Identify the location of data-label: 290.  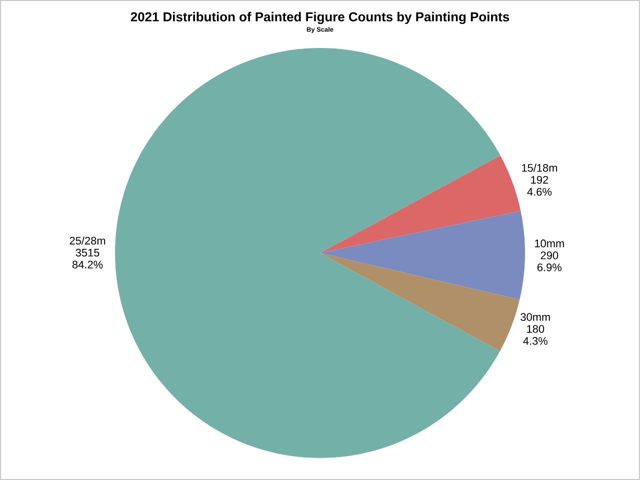
(549, 256).